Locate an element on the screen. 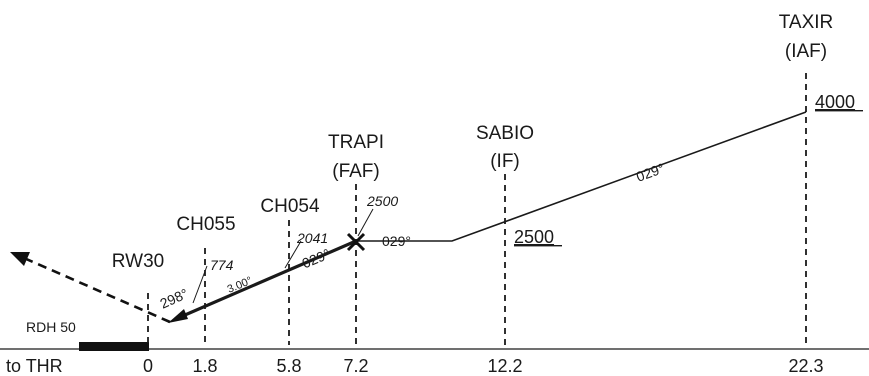 This screenshot has width=869, height=376. distance-label: to THR is located at coordinates (34, 366).